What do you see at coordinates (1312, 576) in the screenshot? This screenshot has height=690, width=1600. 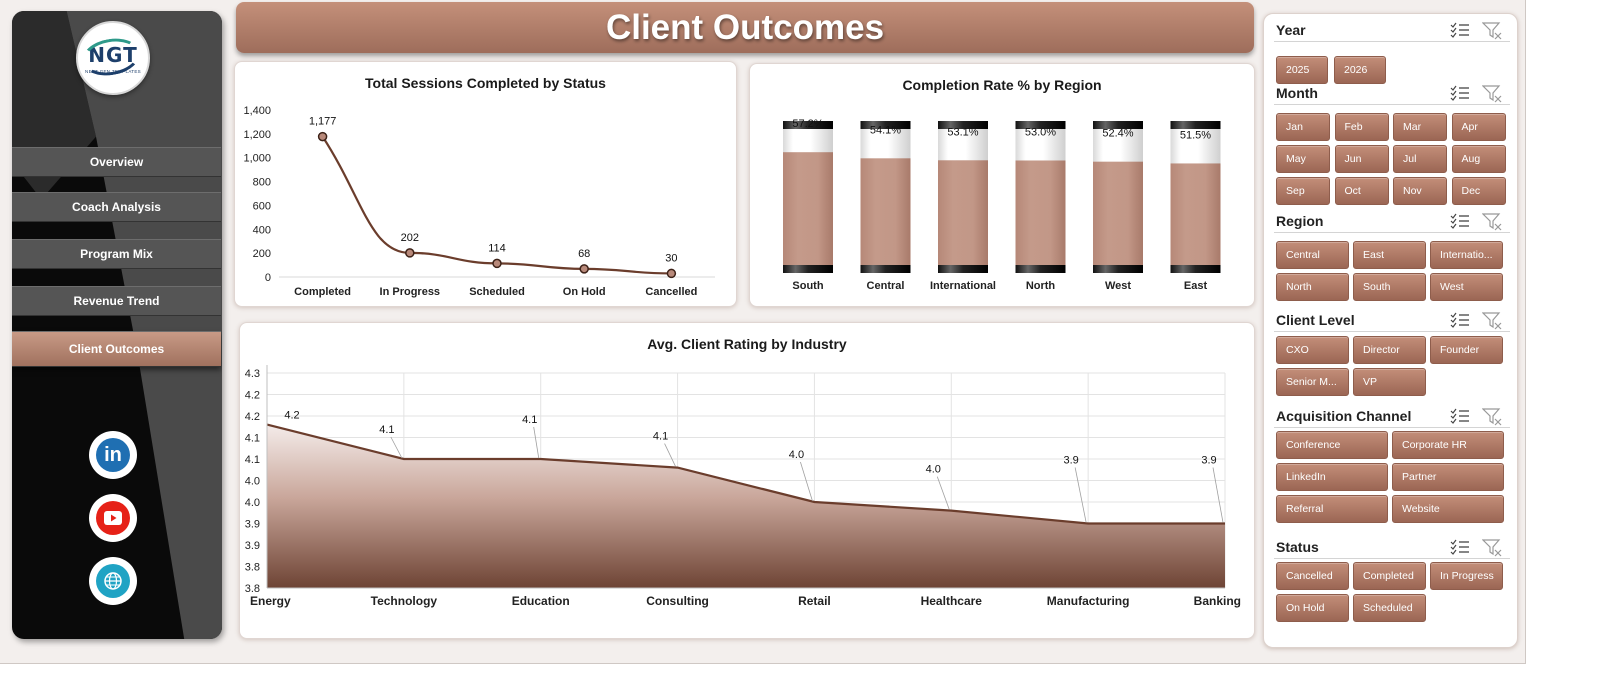 I see `status-slicer-item: Cancelled` at bounding box center [1312, 576].